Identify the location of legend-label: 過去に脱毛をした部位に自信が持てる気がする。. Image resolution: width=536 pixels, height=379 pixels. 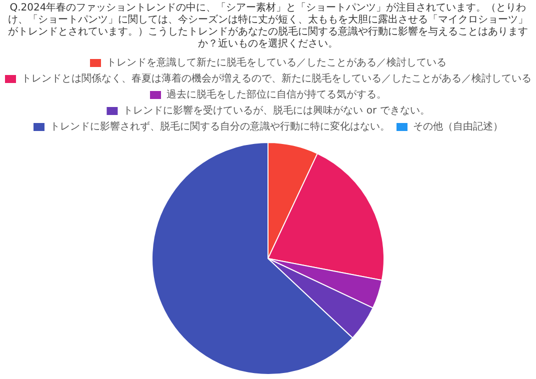
(276, 94).